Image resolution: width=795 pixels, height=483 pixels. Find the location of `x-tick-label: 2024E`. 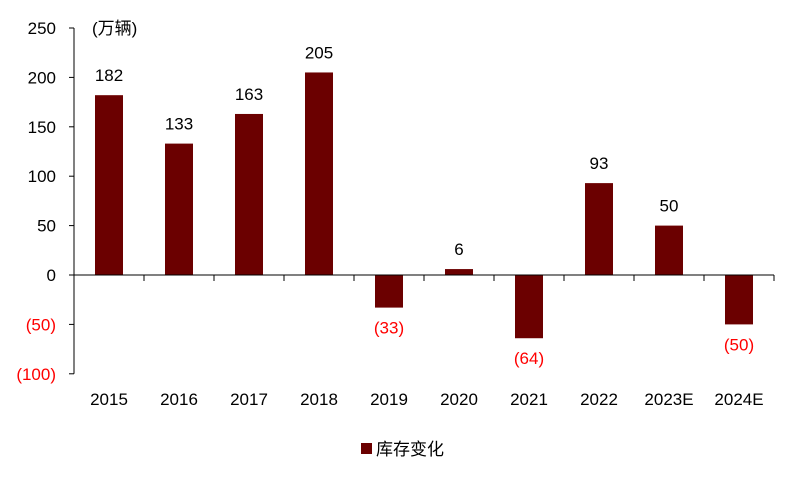

x-tick-label: 2024E is located at coordinates (738, 399).